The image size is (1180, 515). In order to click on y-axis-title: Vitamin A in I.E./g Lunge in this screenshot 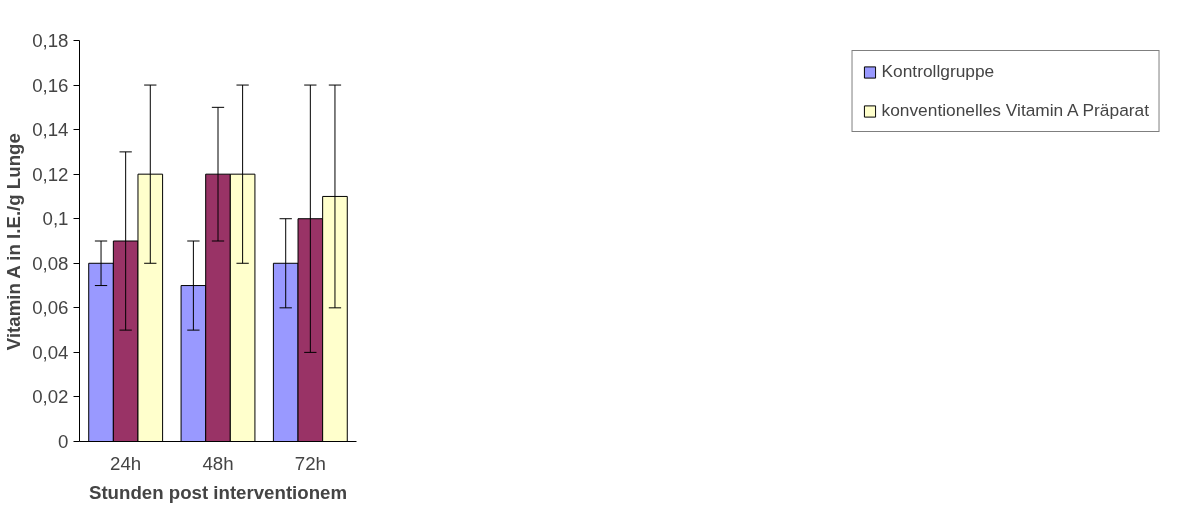, I will do `click(14, 242)`.